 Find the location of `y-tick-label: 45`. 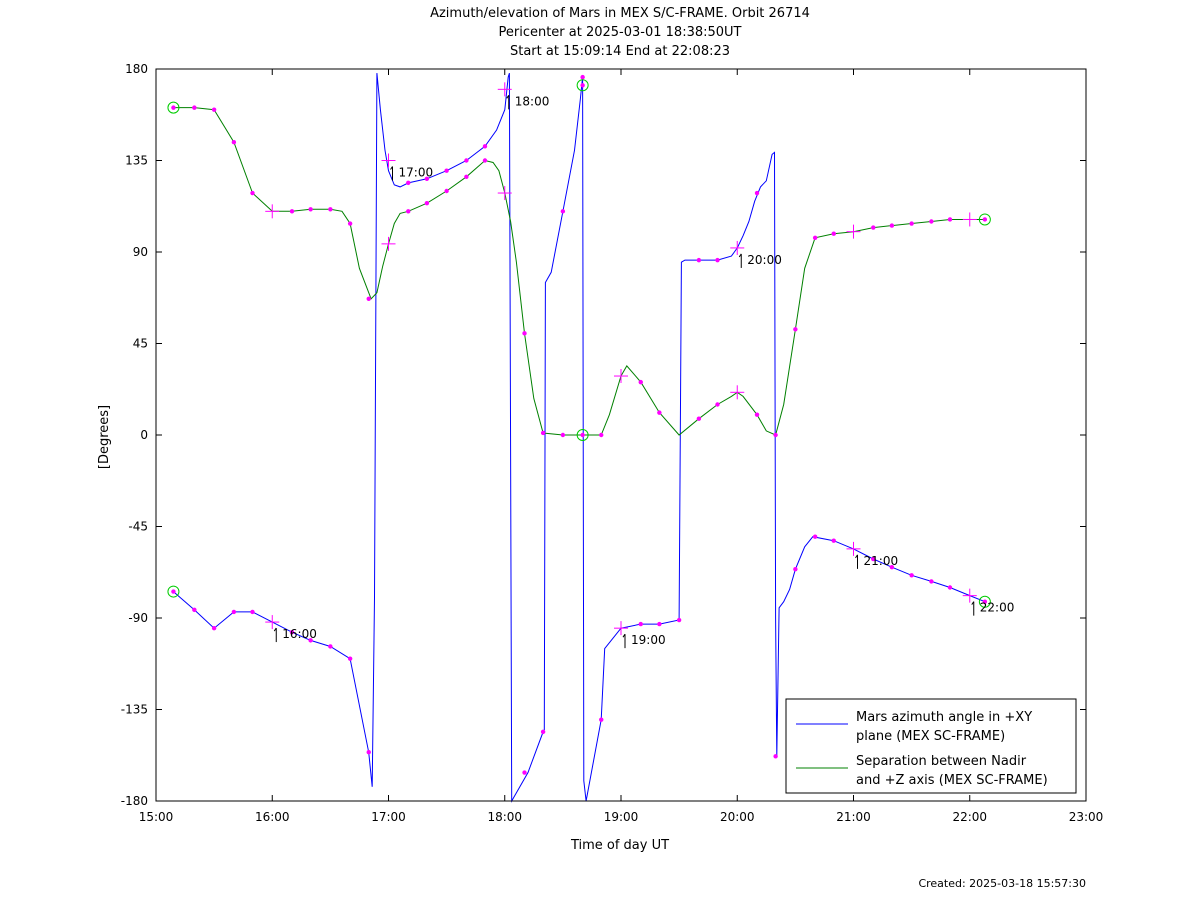

y-tick-label: 45 is located at coordinates (140, 344).